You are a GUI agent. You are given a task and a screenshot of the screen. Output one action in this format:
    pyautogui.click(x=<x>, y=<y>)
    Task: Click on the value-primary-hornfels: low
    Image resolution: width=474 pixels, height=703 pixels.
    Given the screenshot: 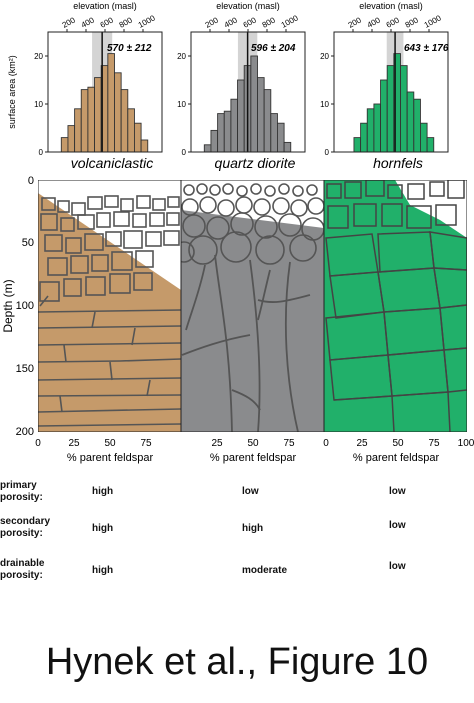 What is the action you would take?
    pyautogui.click(x=397, y=491)
    